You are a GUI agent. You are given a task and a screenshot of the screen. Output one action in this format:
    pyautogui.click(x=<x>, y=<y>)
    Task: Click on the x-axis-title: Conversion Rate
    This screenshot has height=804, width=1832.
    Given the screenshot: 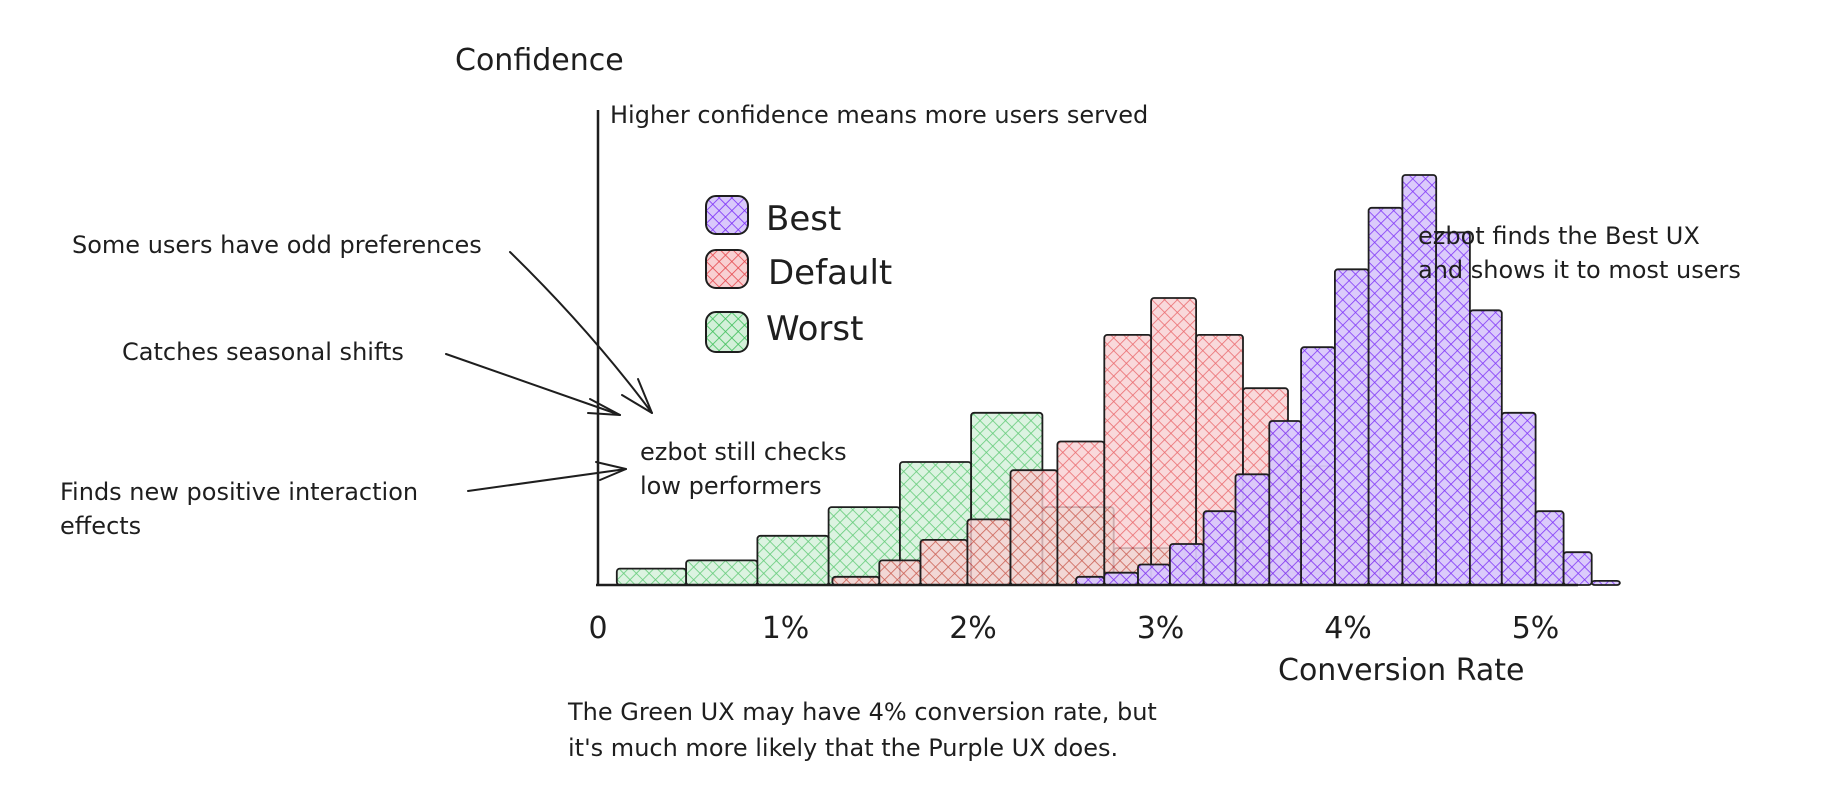 What is the action you would take?
    pyautogui.click(x=1401, y=670)
    